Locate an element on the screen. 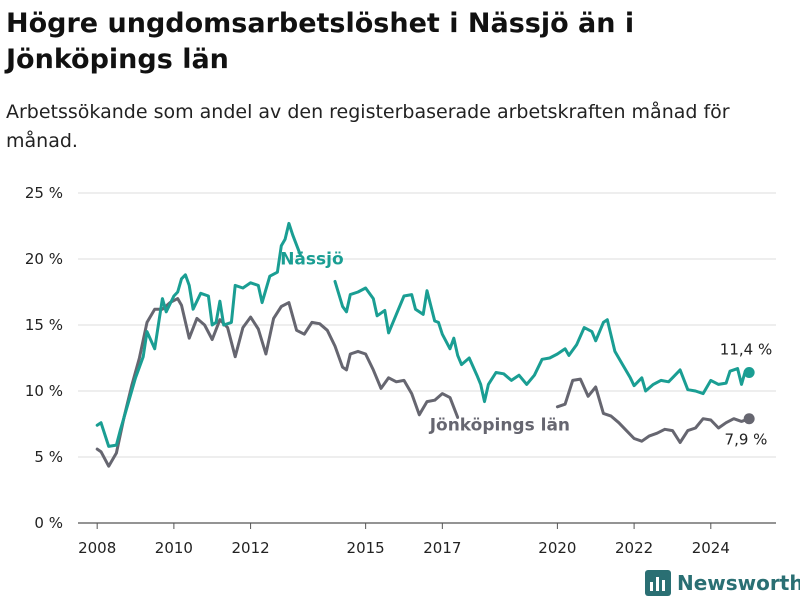 This screenshot has height=600, width=800. x-tick-label: 2024 is located at coordinates (711, 548).